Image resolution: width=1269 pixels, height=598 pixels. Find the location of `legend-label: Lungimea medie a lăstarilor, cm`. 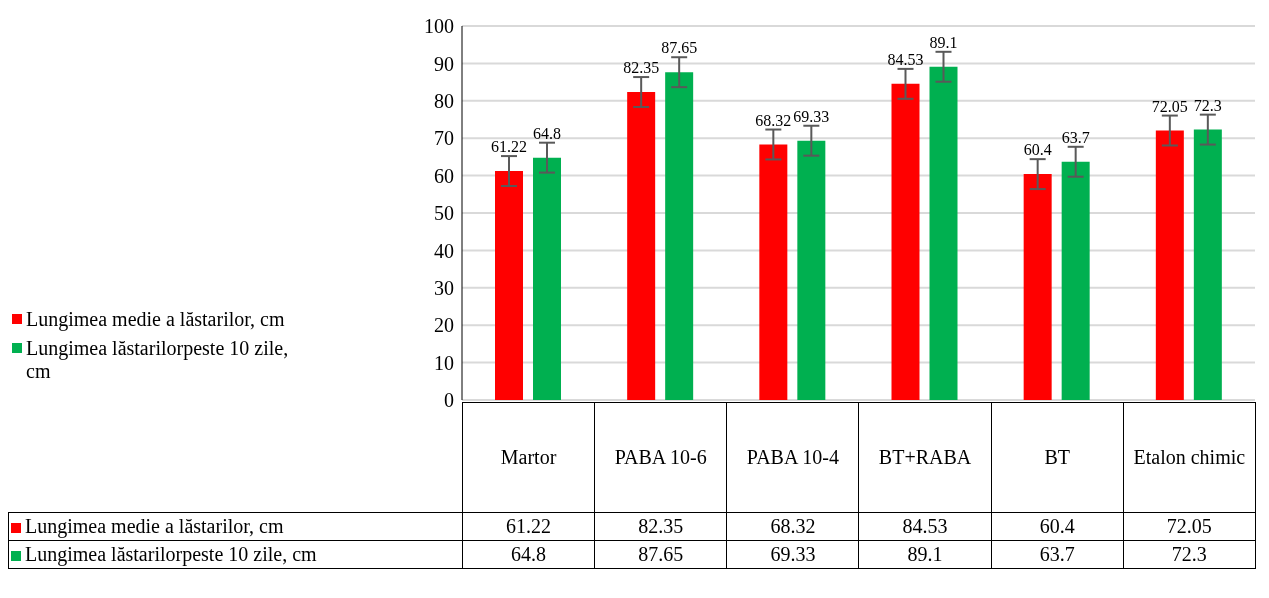

legend-label: Lungimea medie a lăstarilor, cm is located at coordinates (155, 319).